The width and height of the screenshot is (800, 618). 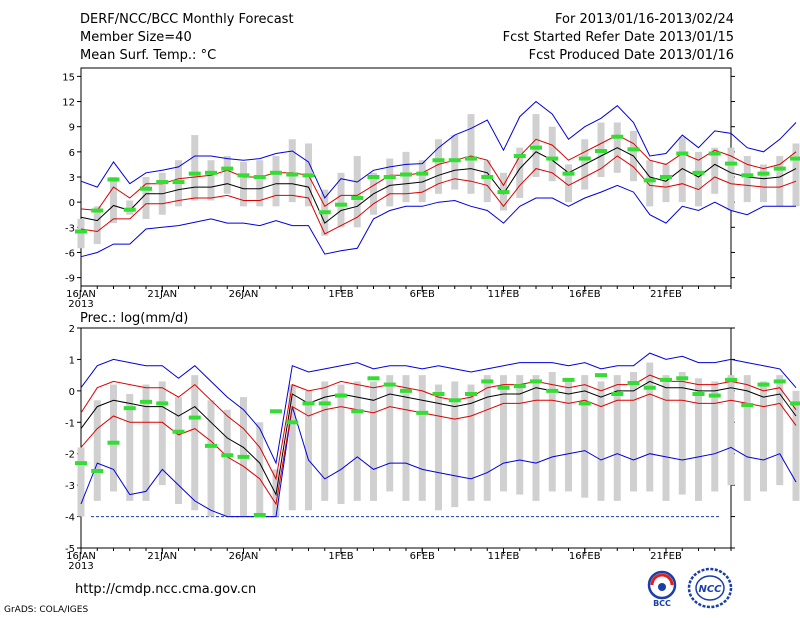 What do you see at coordinates (662, 589) in the screenshot?
I see `bcc-logo: BCC` at bounding box center [662, 589].